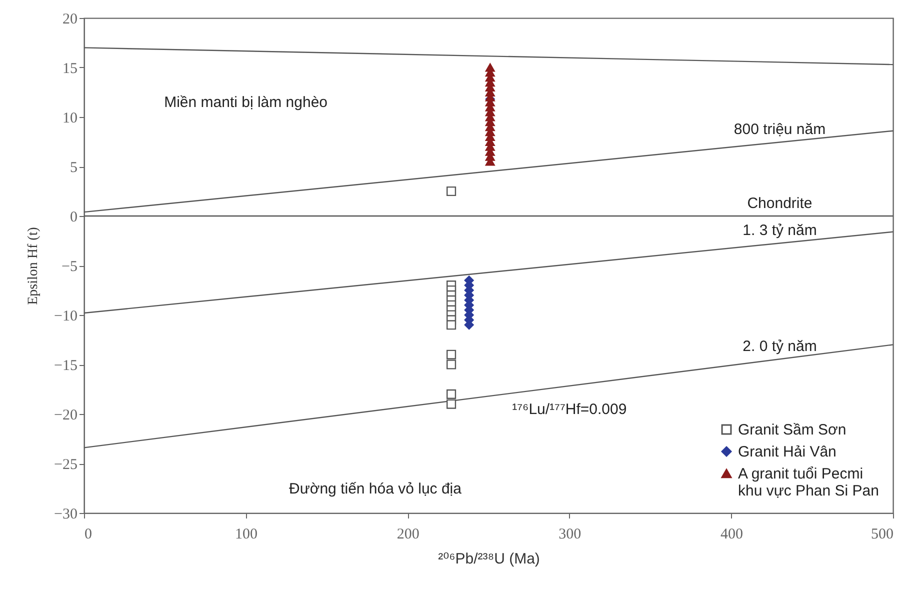 The height and width of the screenshot is (591, 923). What do you see at coordinates (780, 129) in the screenshot?
I see `series-label: 800 triệu năm` at bounding box center [780, 129].